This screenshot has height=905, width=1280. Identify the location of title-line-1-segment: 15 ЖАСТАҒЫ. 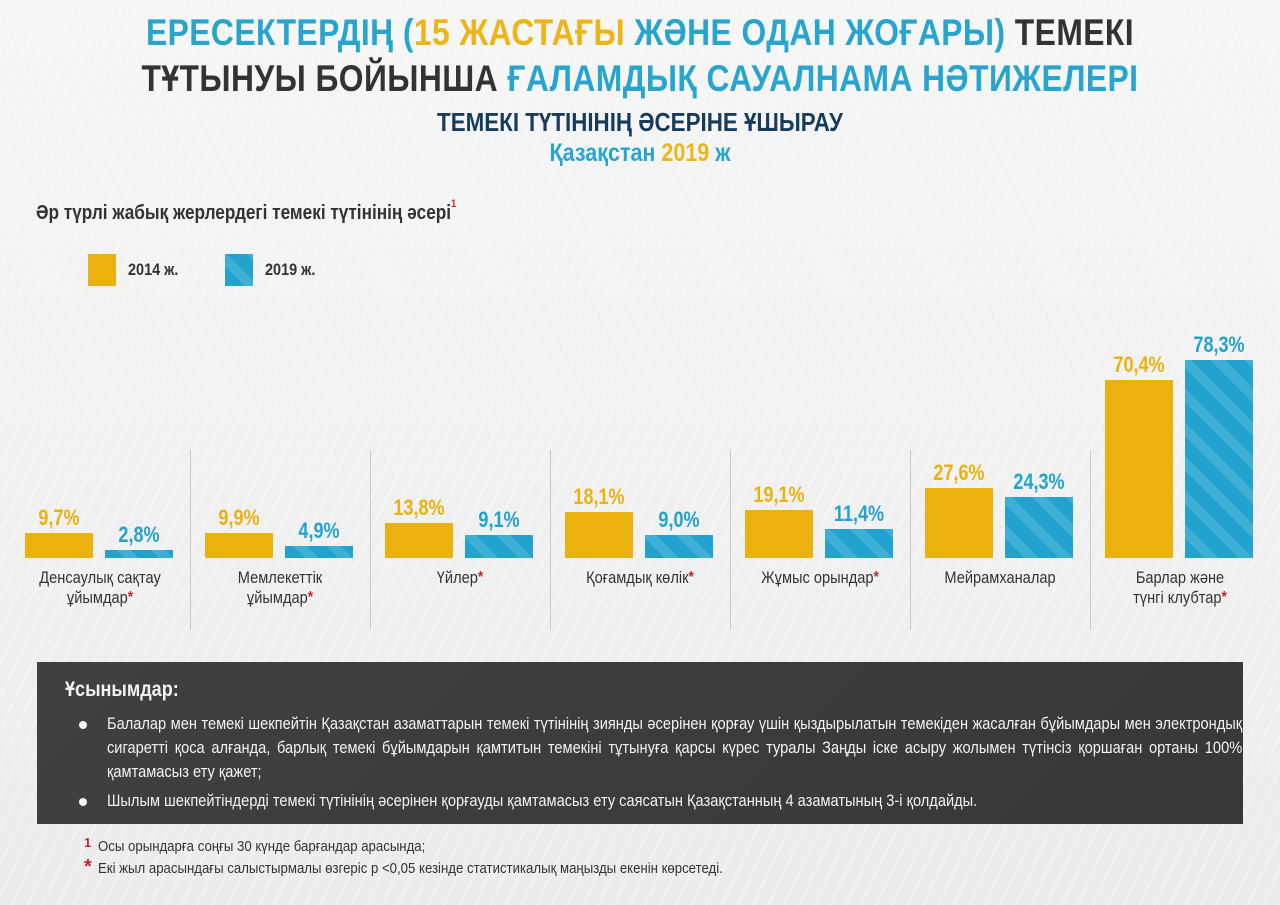
(524, 32).